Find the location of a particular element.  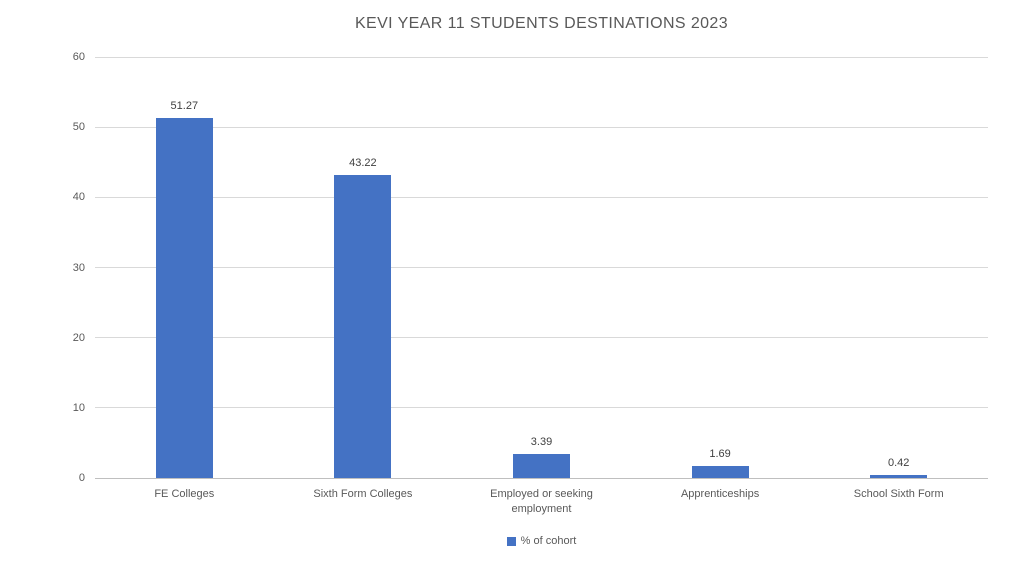

y-tick-label: 30 is located at coordinates (78, 267).